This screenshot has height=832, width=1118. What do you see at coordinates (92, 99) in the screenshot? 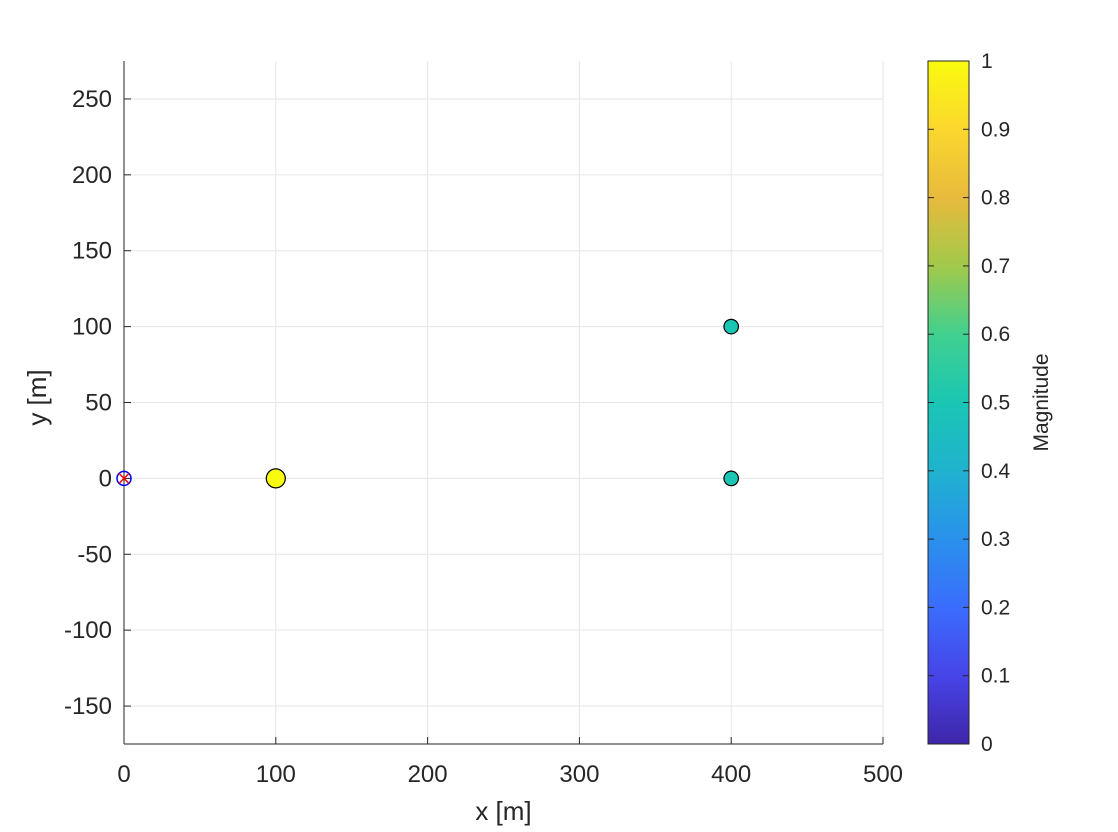
I see `y-tick-label: 250` at bounding box center [92, 99].